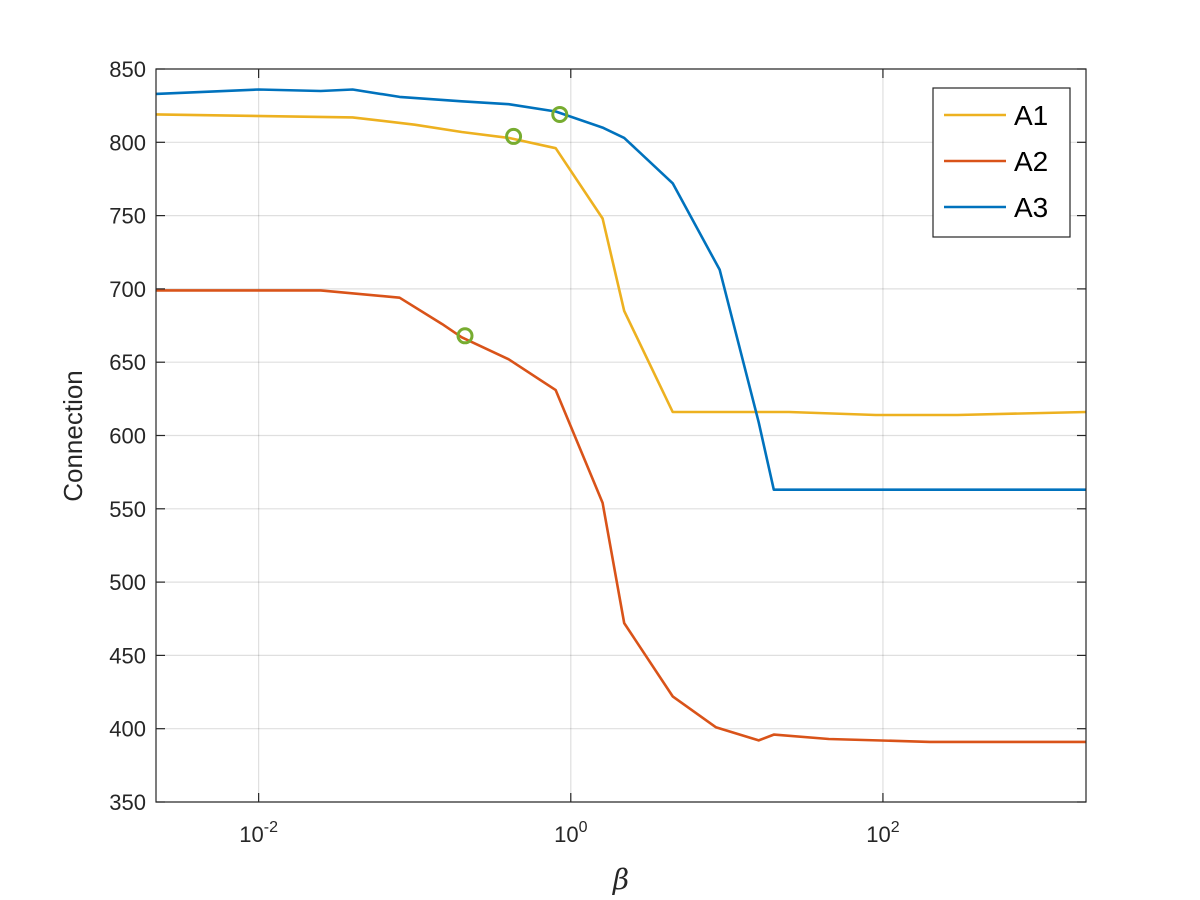  Describe the element at coordinates (512, 225) in the screenshot. I see `markers-layer` at that location.